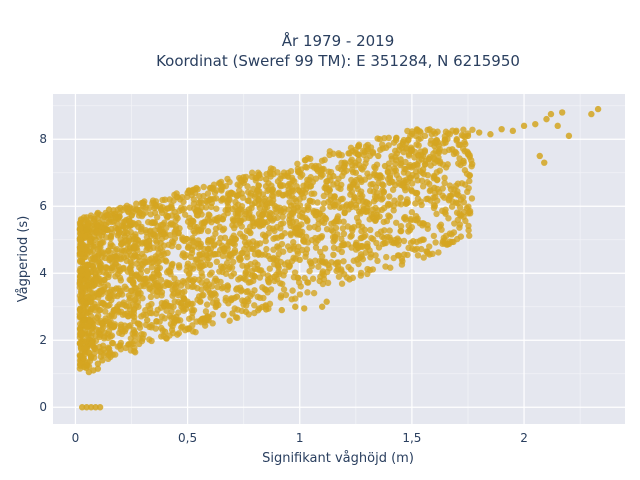 Image resolution: width=640 pixels, height=480 pixels. Describe the element at coordinates (43, 273) in the screenshot. I see `y-tick-label: 4` at that location.